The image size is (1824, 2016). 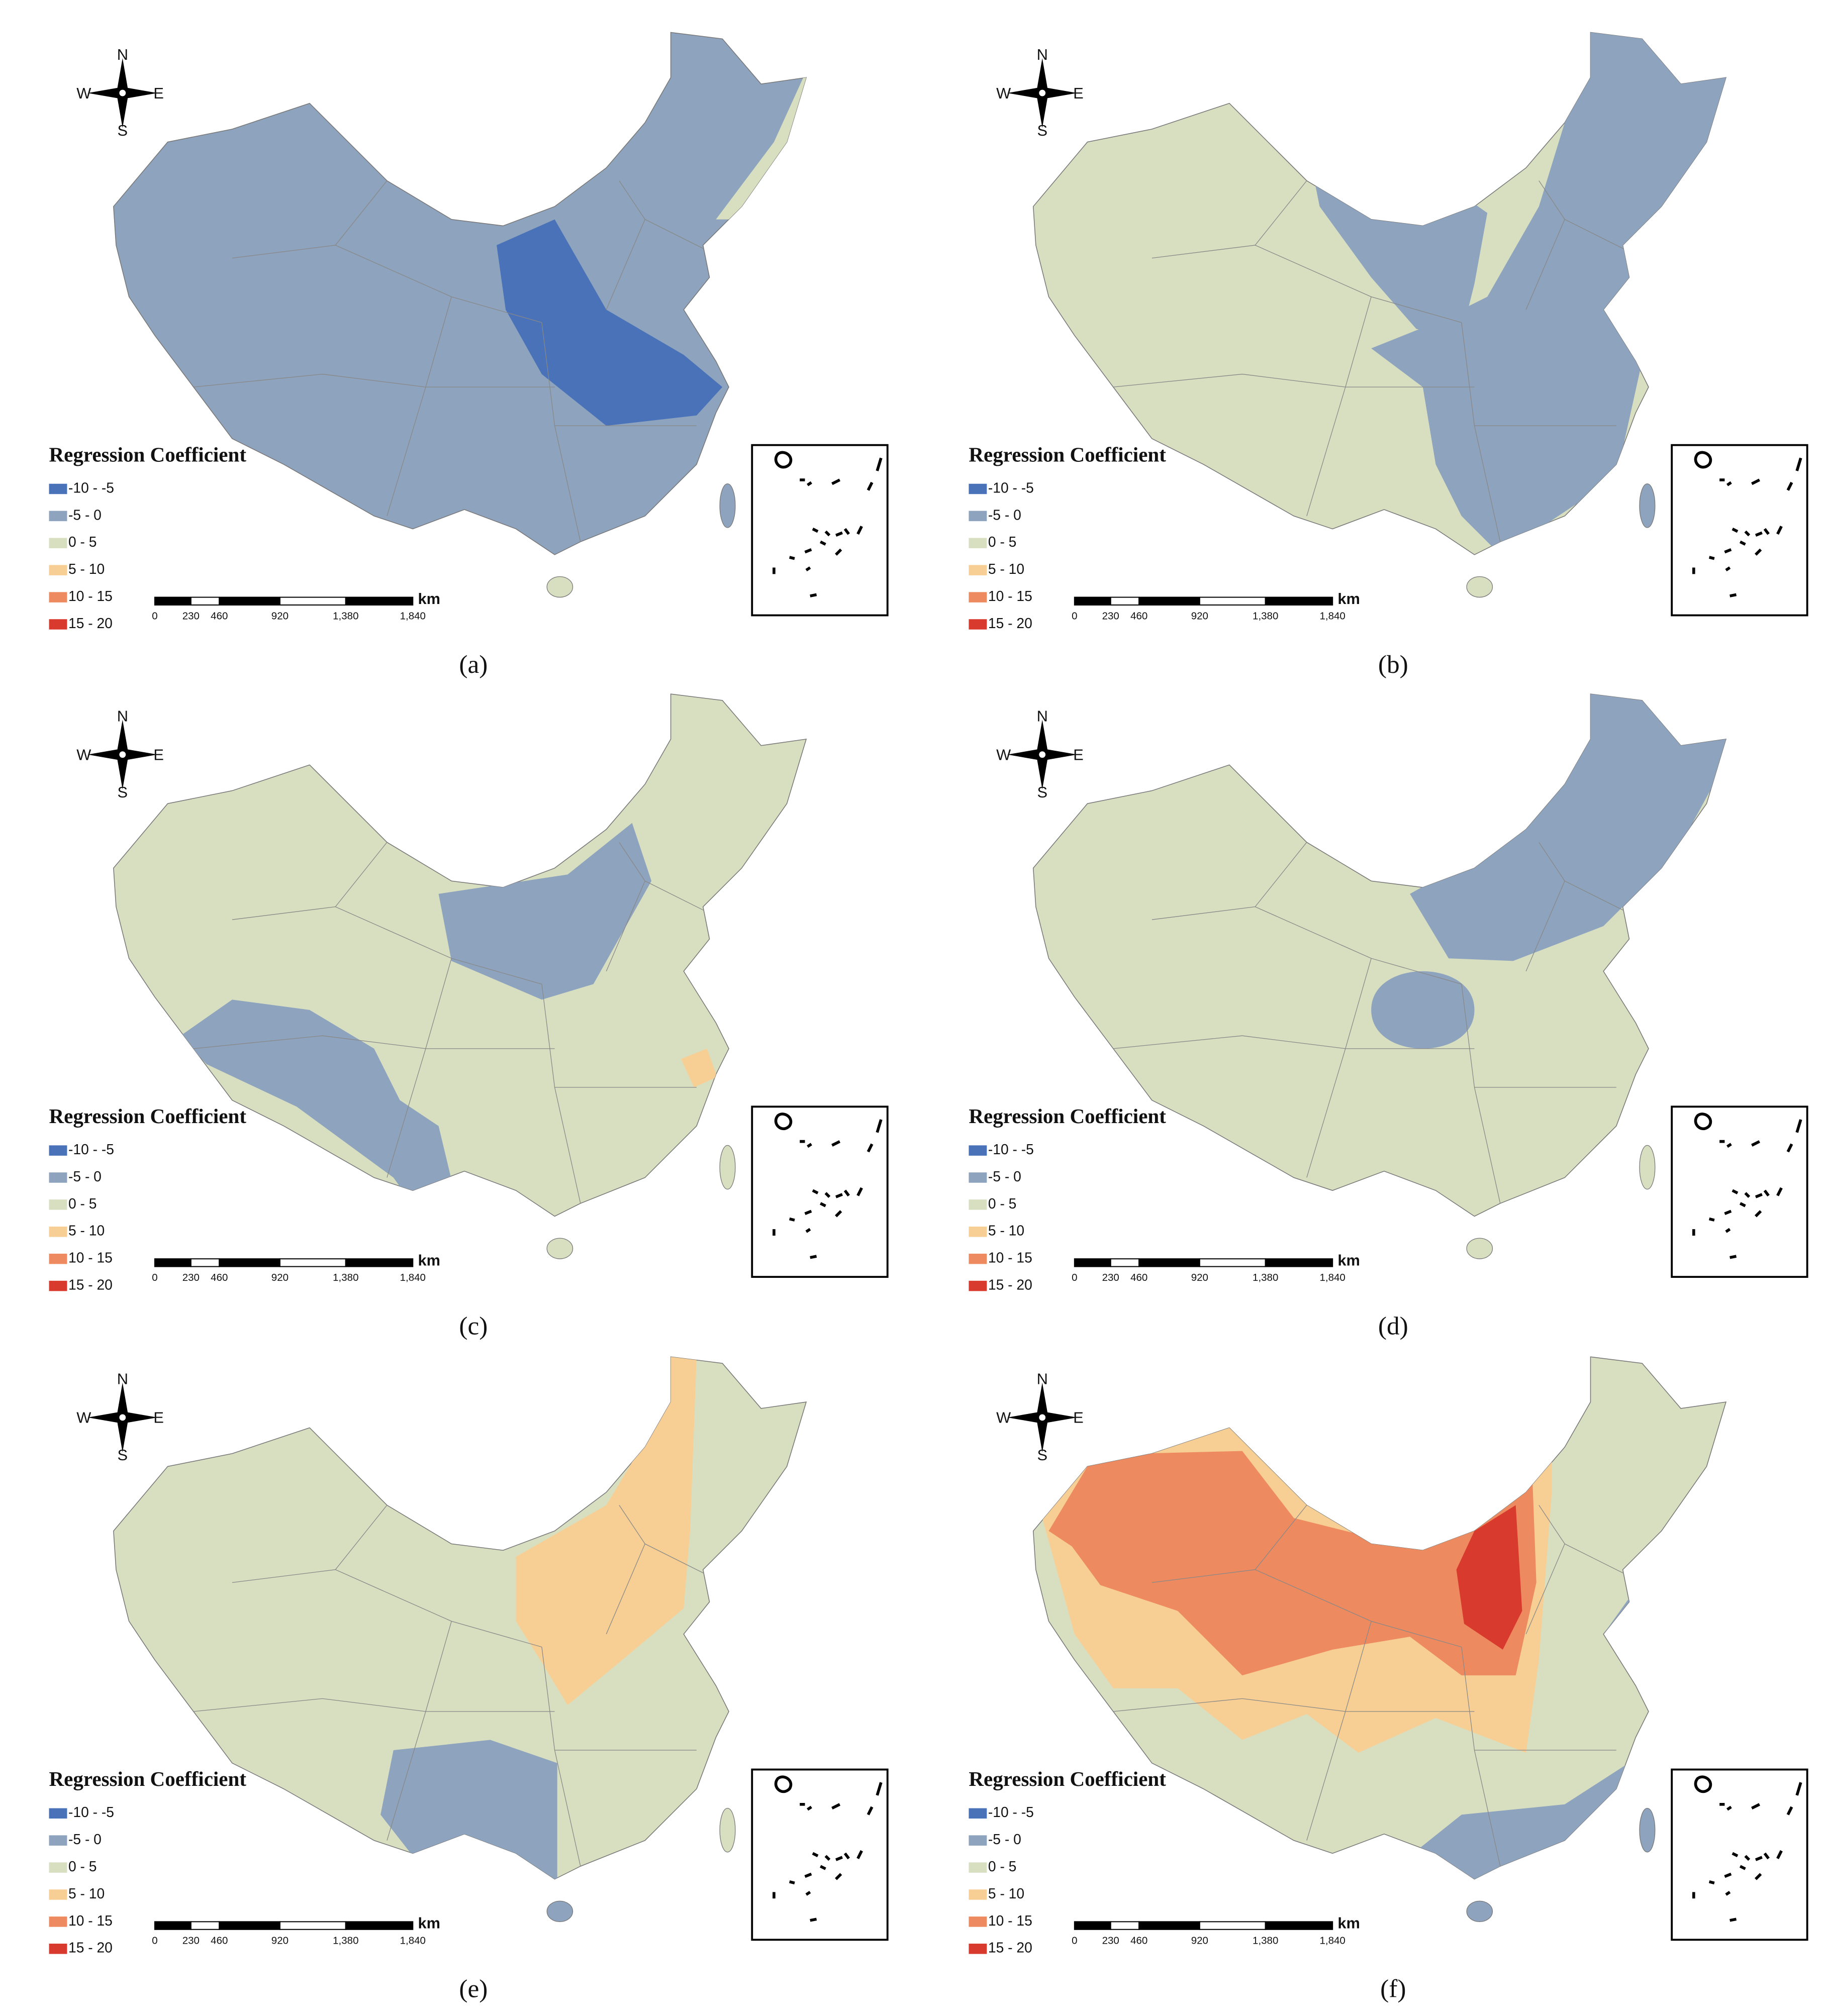 I want to click on inset-frame, so click(x=1739, y=1854).